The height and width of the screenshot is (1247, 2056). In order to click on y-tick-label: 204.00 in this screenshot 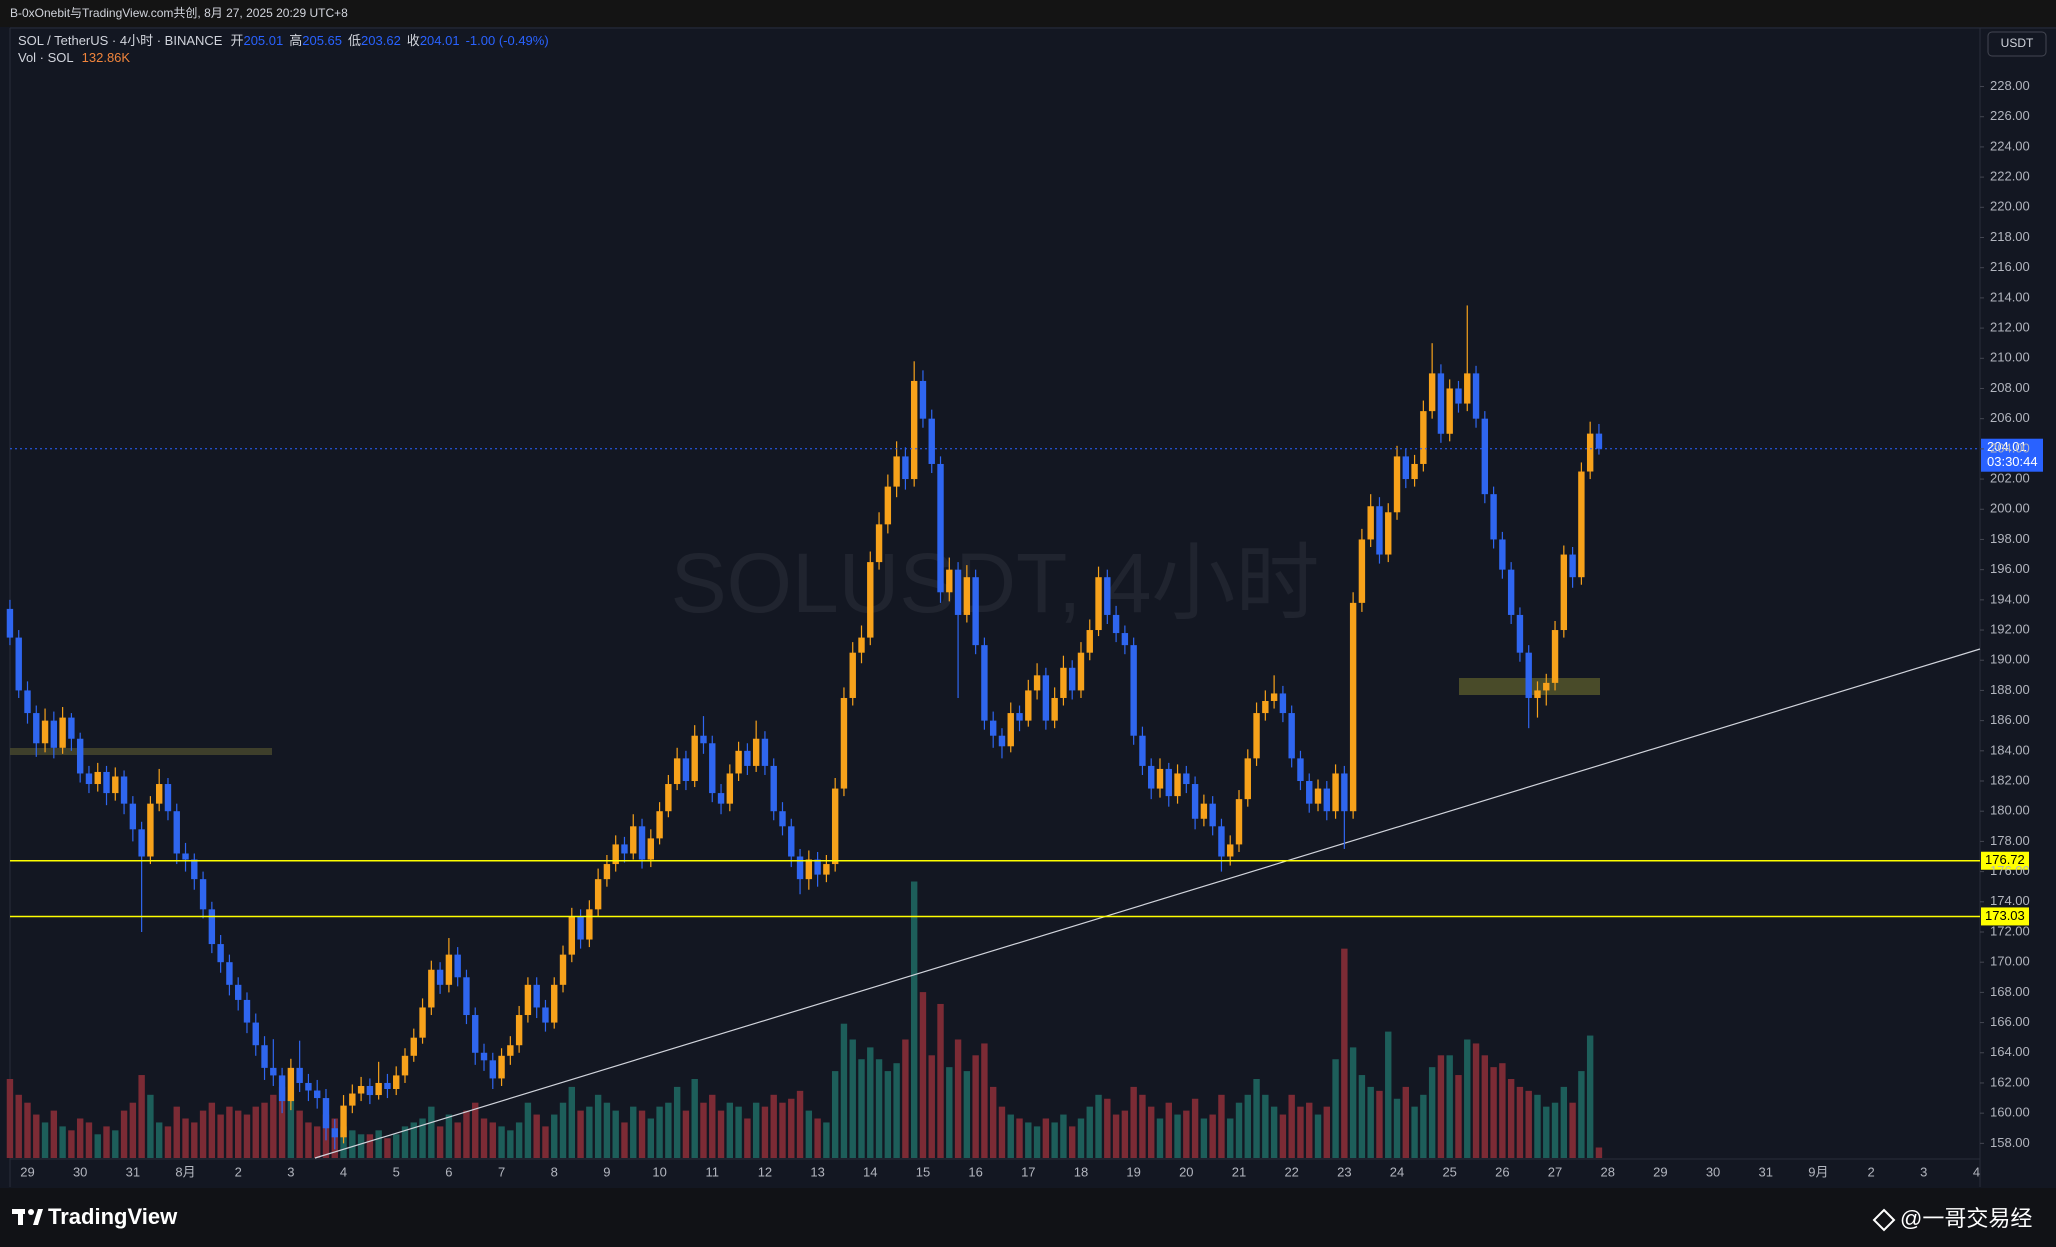, I will do `click(2010, 447)`.